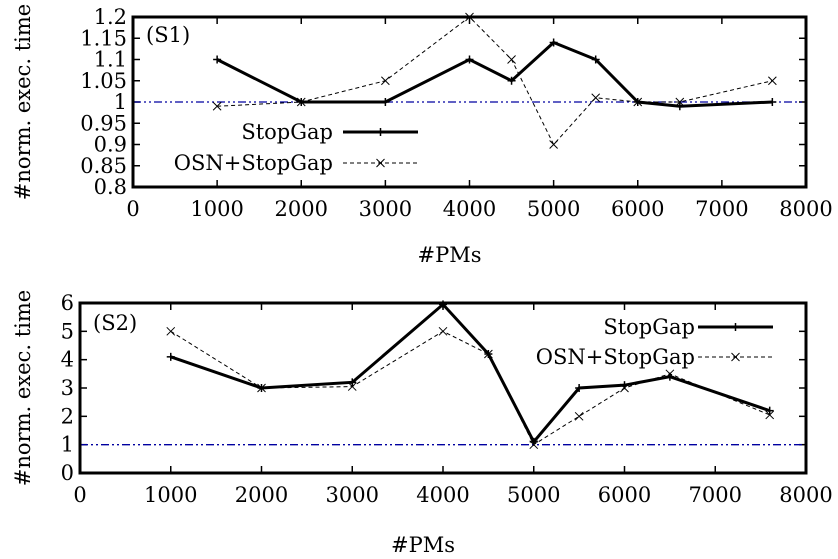 This screenshot has width=838, height=559. Describe the element at coordinates (110, 60) in the screenshot. I see `y-tick-label: 1.1` at that location.